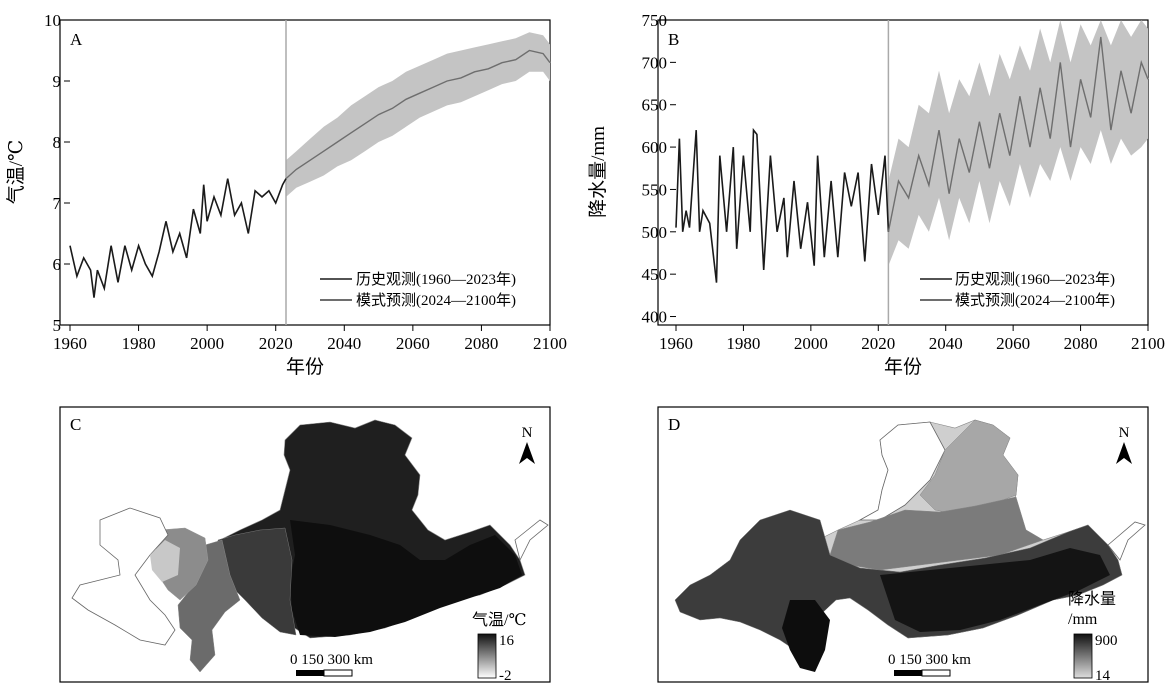  What do you see at coordinates (655, 189) in the screenshot?
I see `y-tick-label: 550` at bounding box center [655, 189].